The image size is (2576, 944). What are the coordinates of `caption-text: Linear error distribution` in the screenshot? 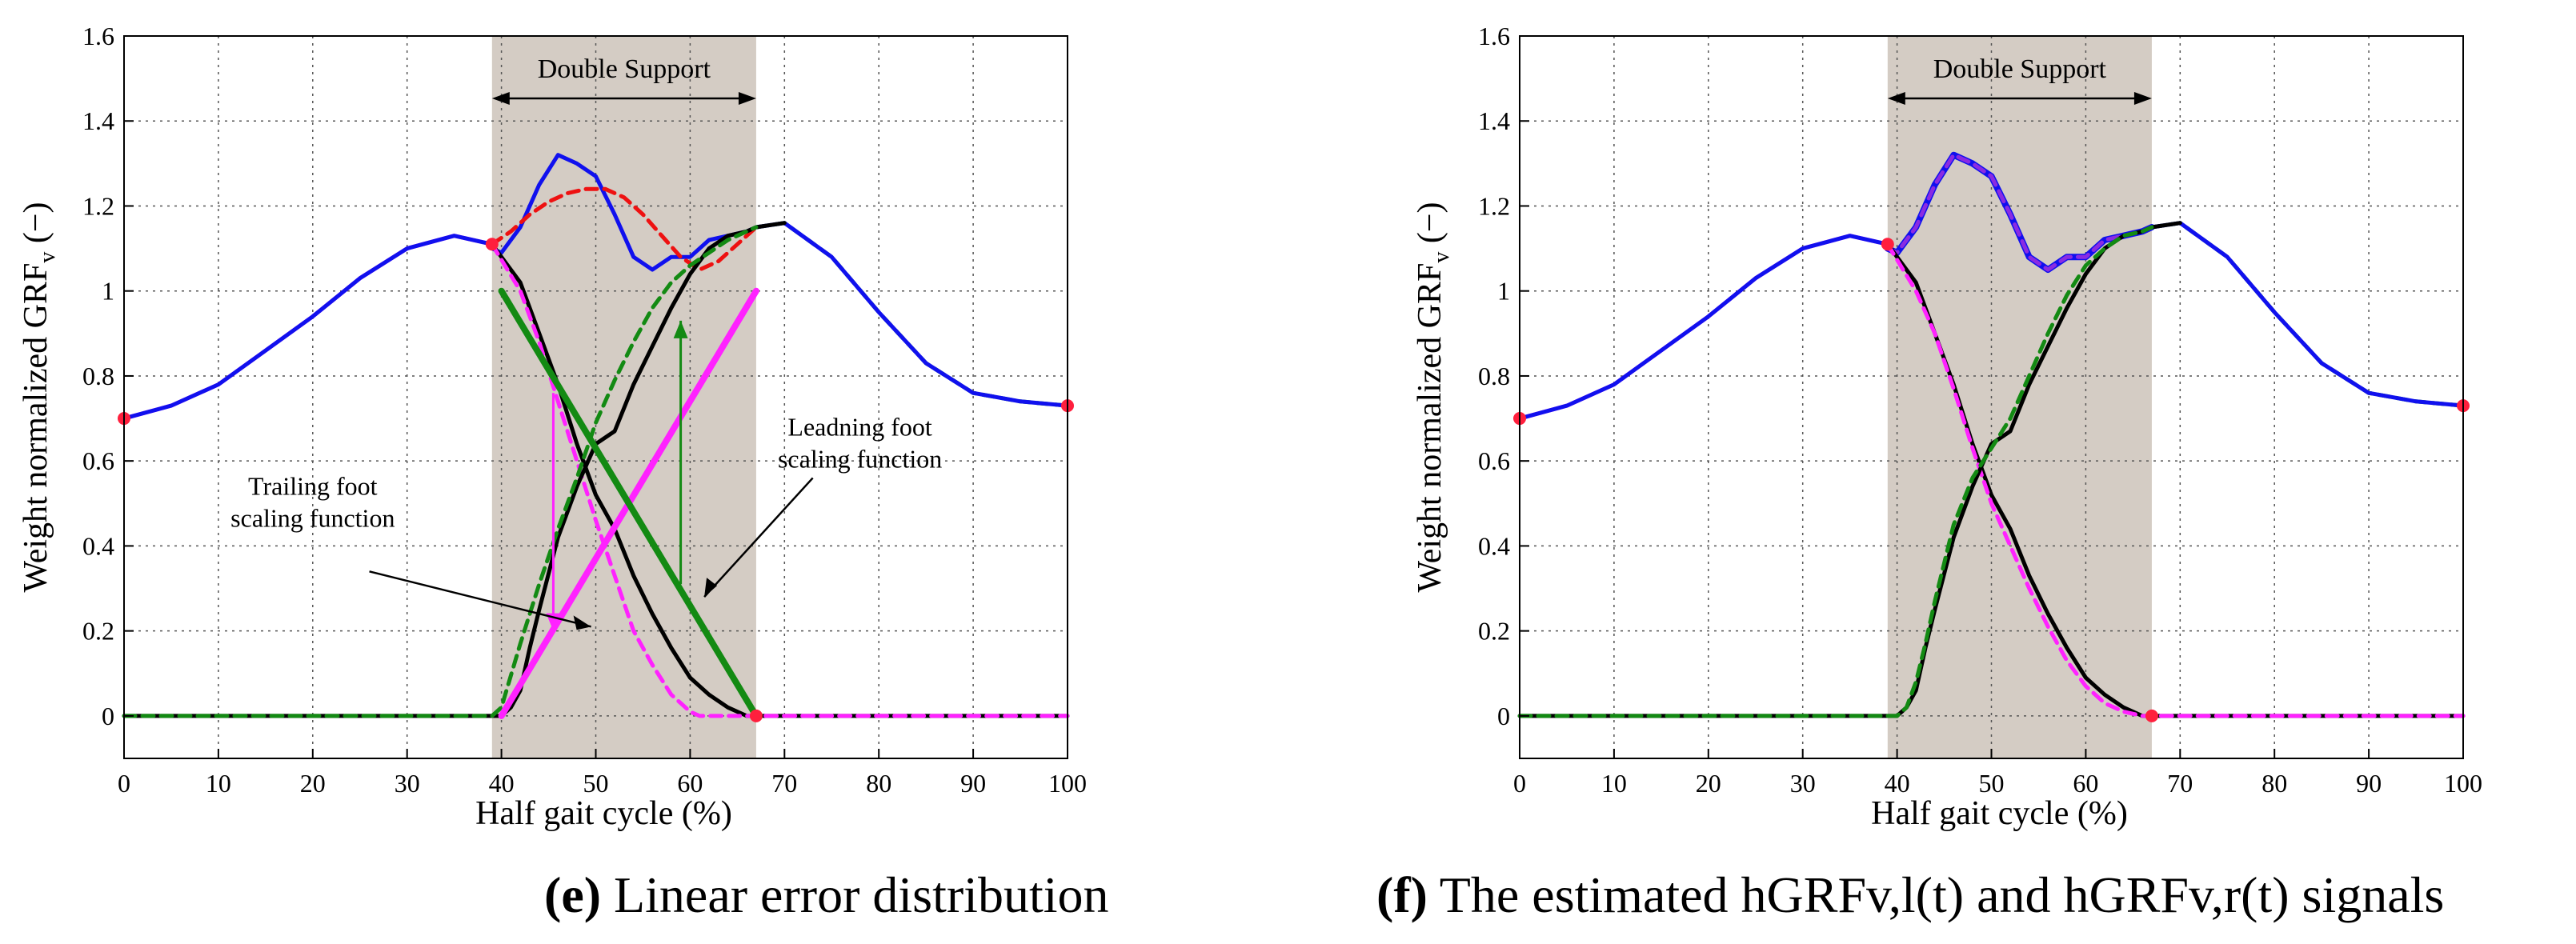 It's located at (854, 894).